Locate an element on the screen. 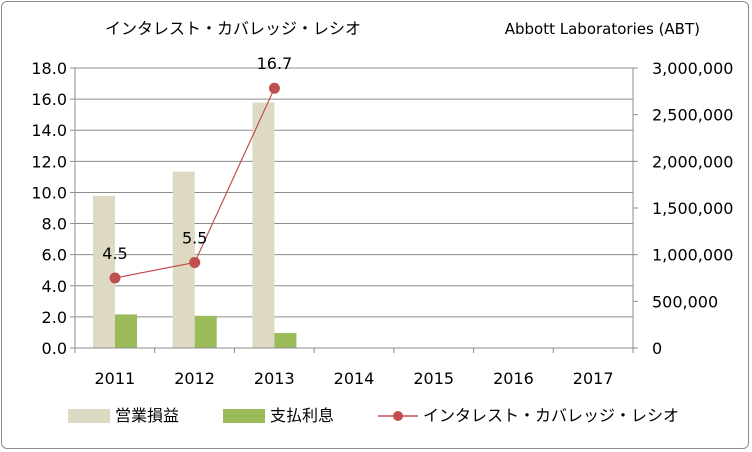 This screenshot has width=752, height=452. x-tick-label: 2017 is located at coordinates (593, 378).